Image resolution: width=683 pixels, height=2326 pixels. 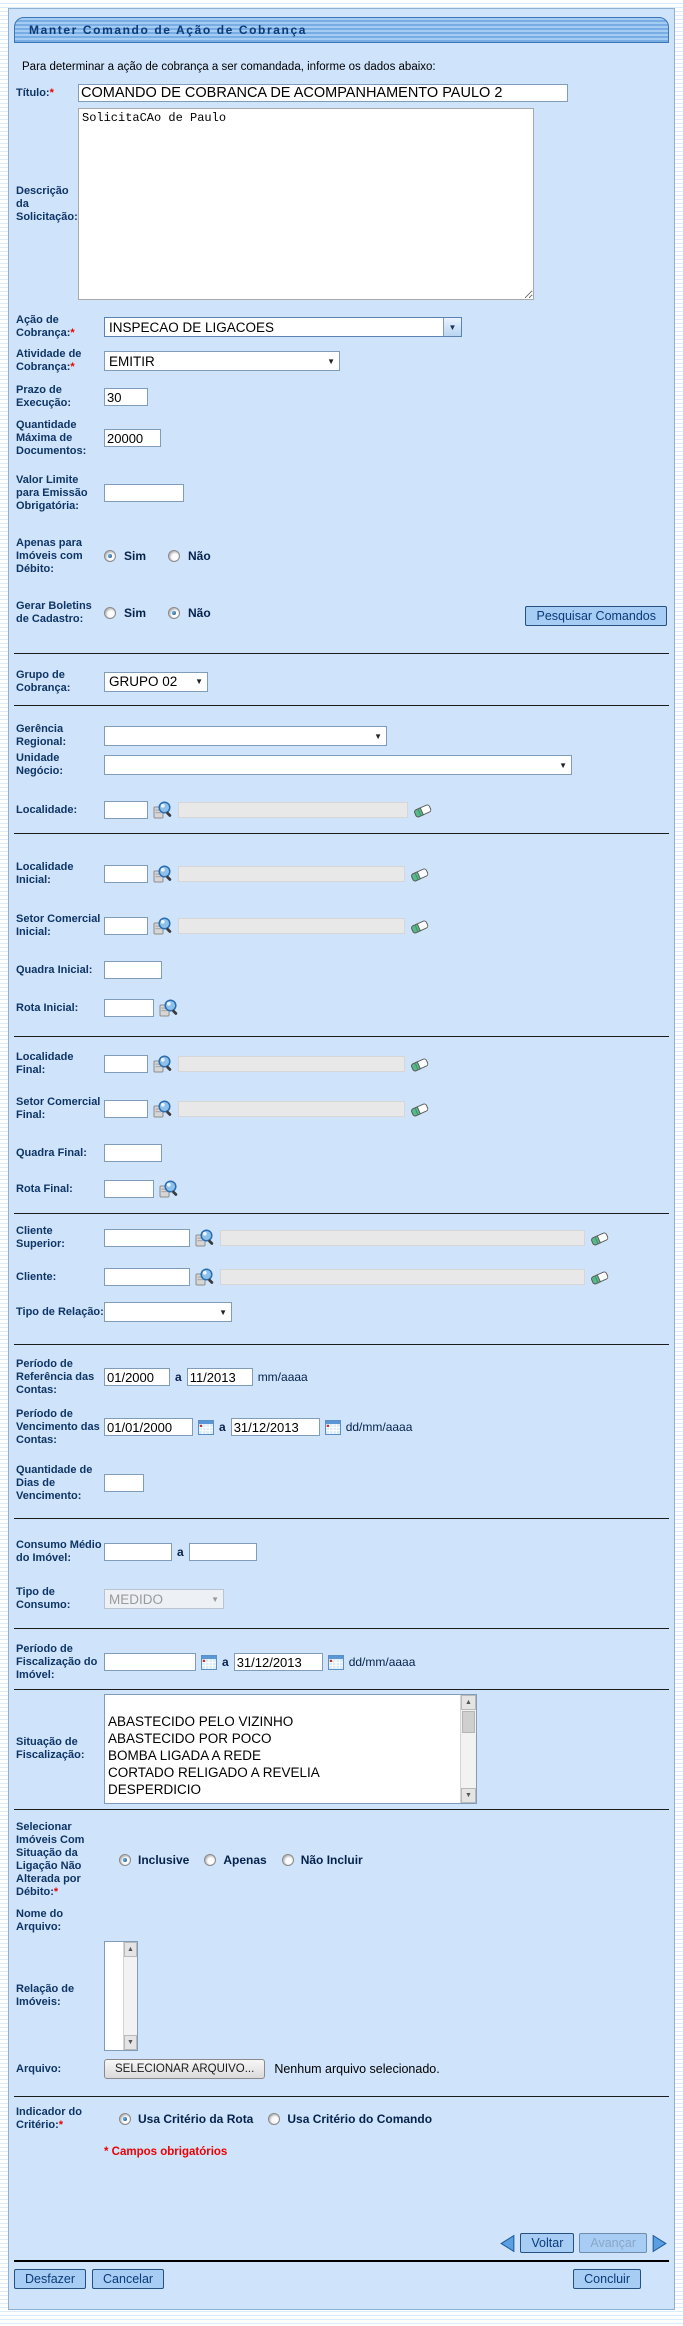 I want to click on consumo-medio-ate-input, so click(x=222, y=1552).